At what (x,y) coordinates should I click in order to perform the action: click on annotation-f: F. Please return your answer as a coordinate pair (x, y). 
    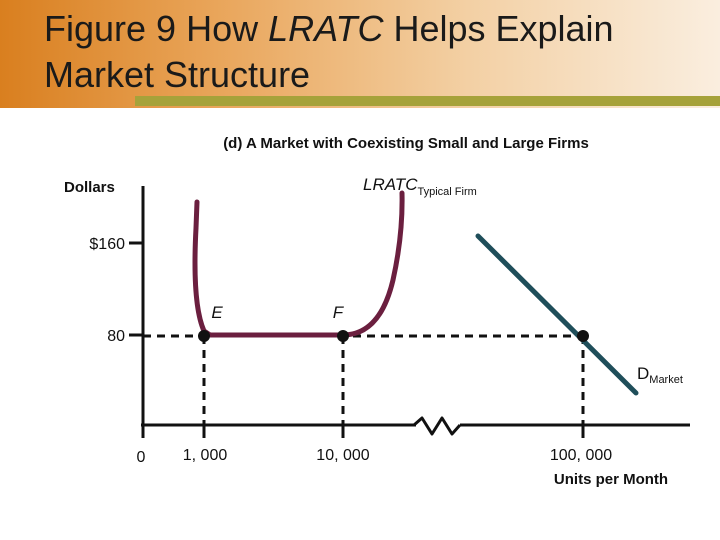
    Looking at the image, I should click on (339, 312).